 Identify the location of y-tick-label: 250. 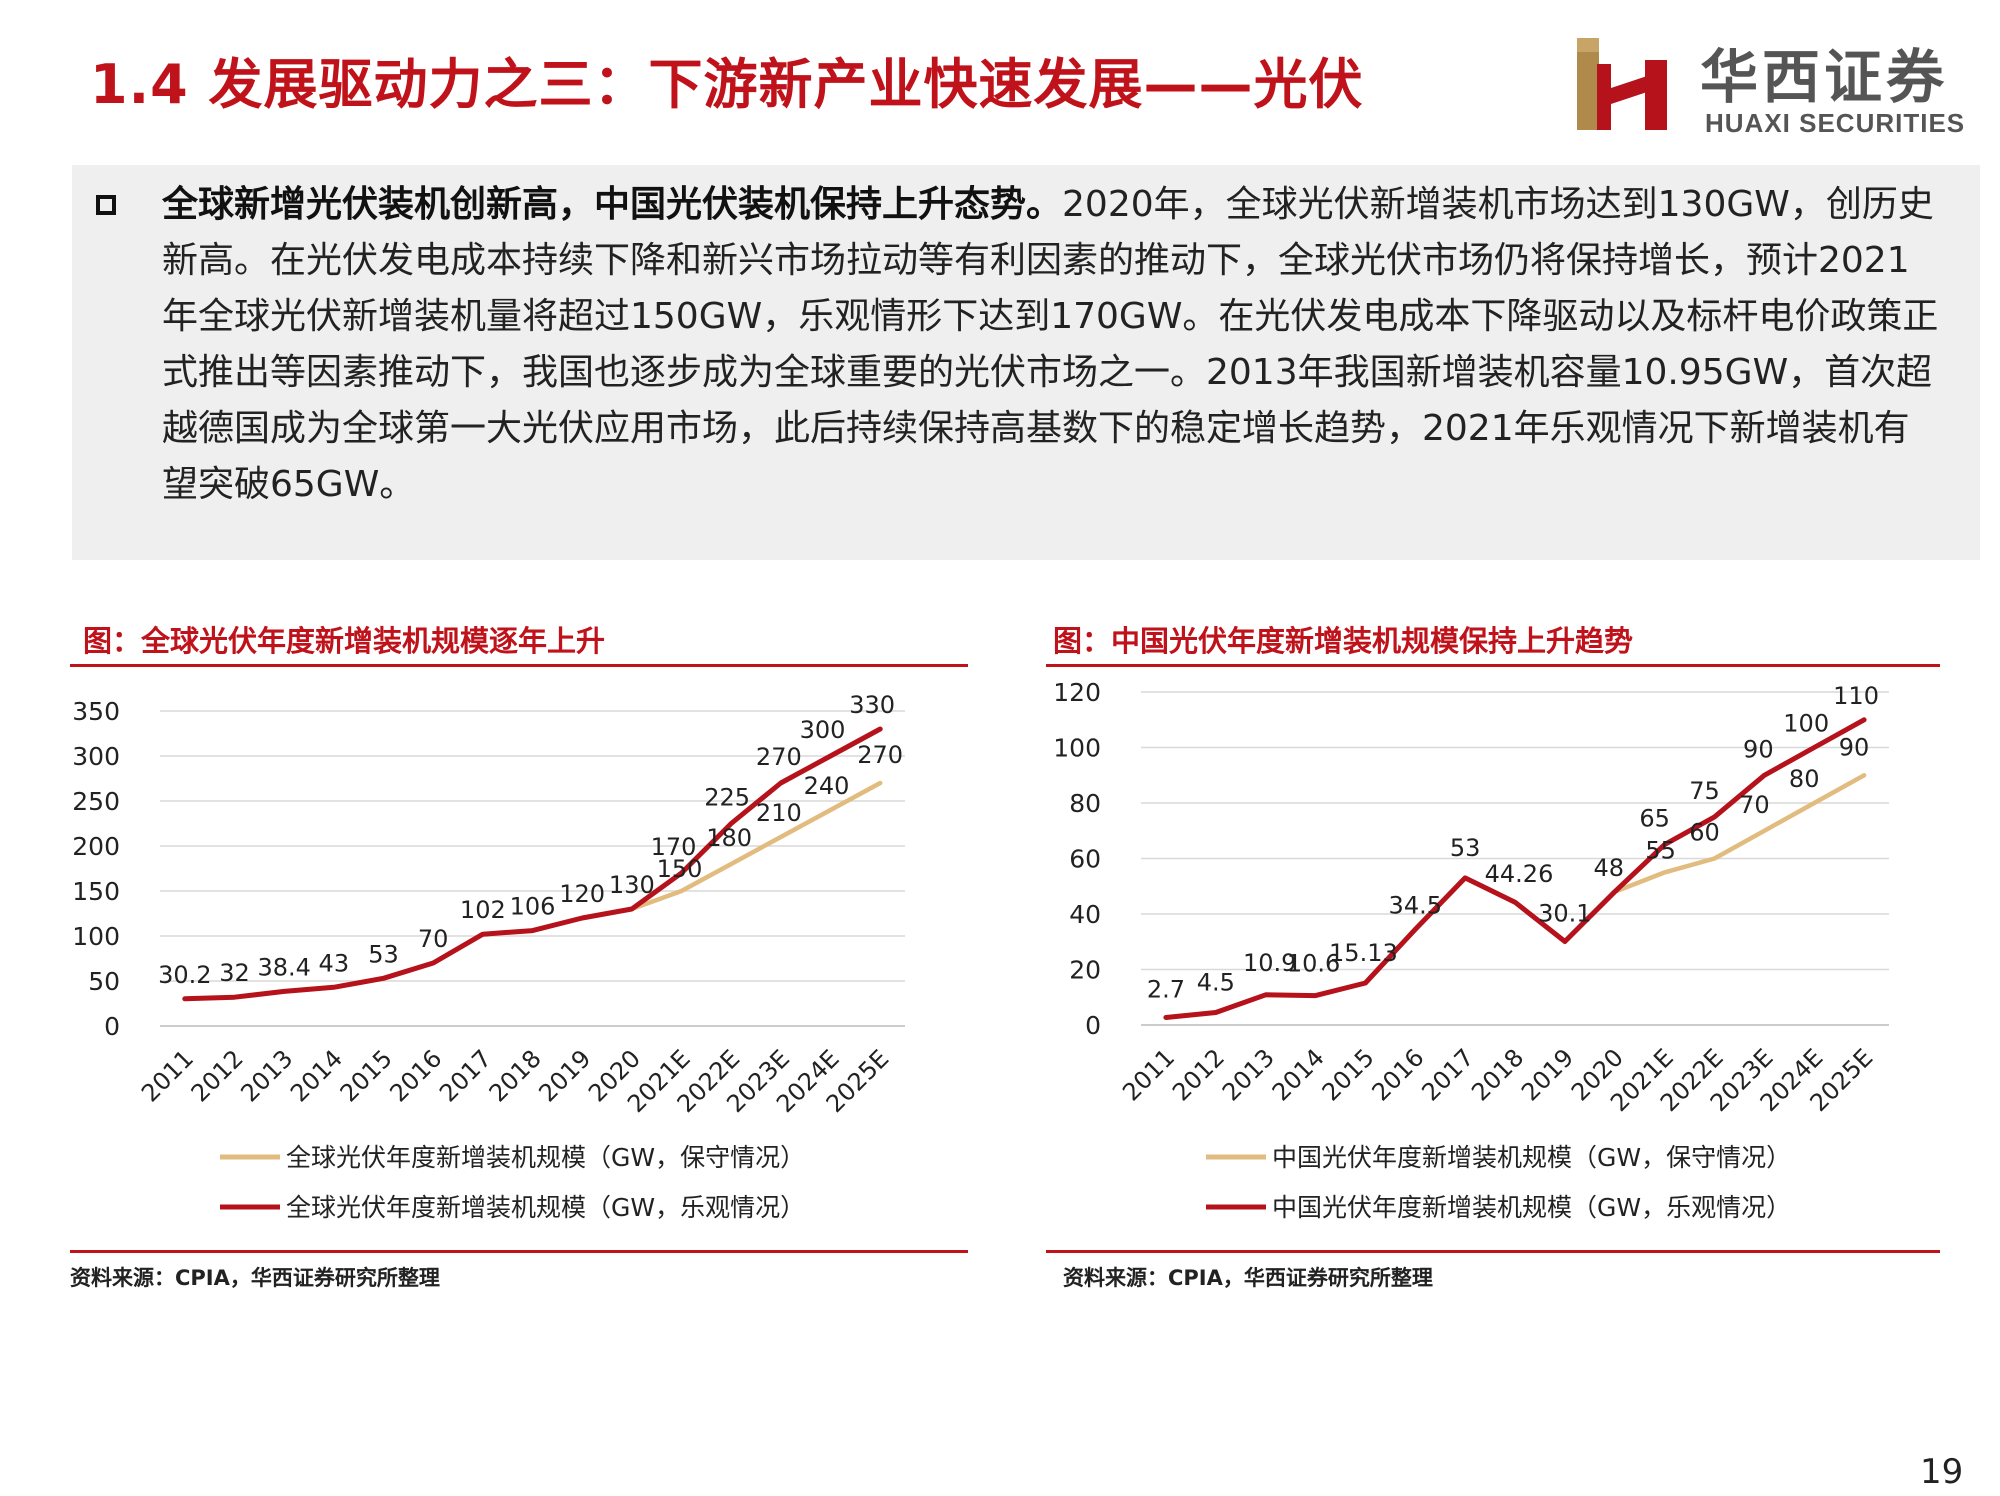
(96, 801).